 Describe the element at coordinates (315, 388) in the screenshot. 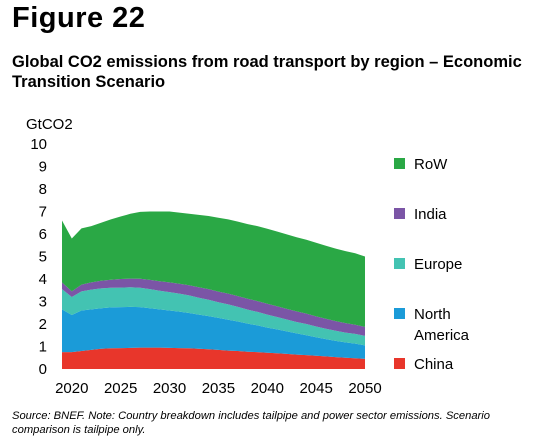

I see `x-tick-label: 2045` at that location.